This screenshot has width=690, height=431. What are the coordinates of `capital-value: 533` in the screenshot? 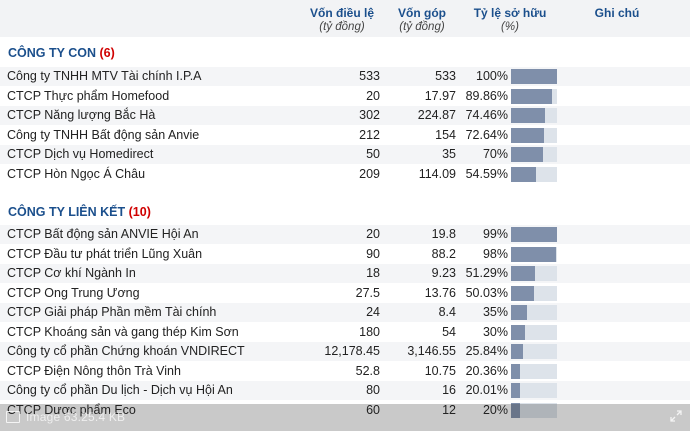 It's located at (369, 76).